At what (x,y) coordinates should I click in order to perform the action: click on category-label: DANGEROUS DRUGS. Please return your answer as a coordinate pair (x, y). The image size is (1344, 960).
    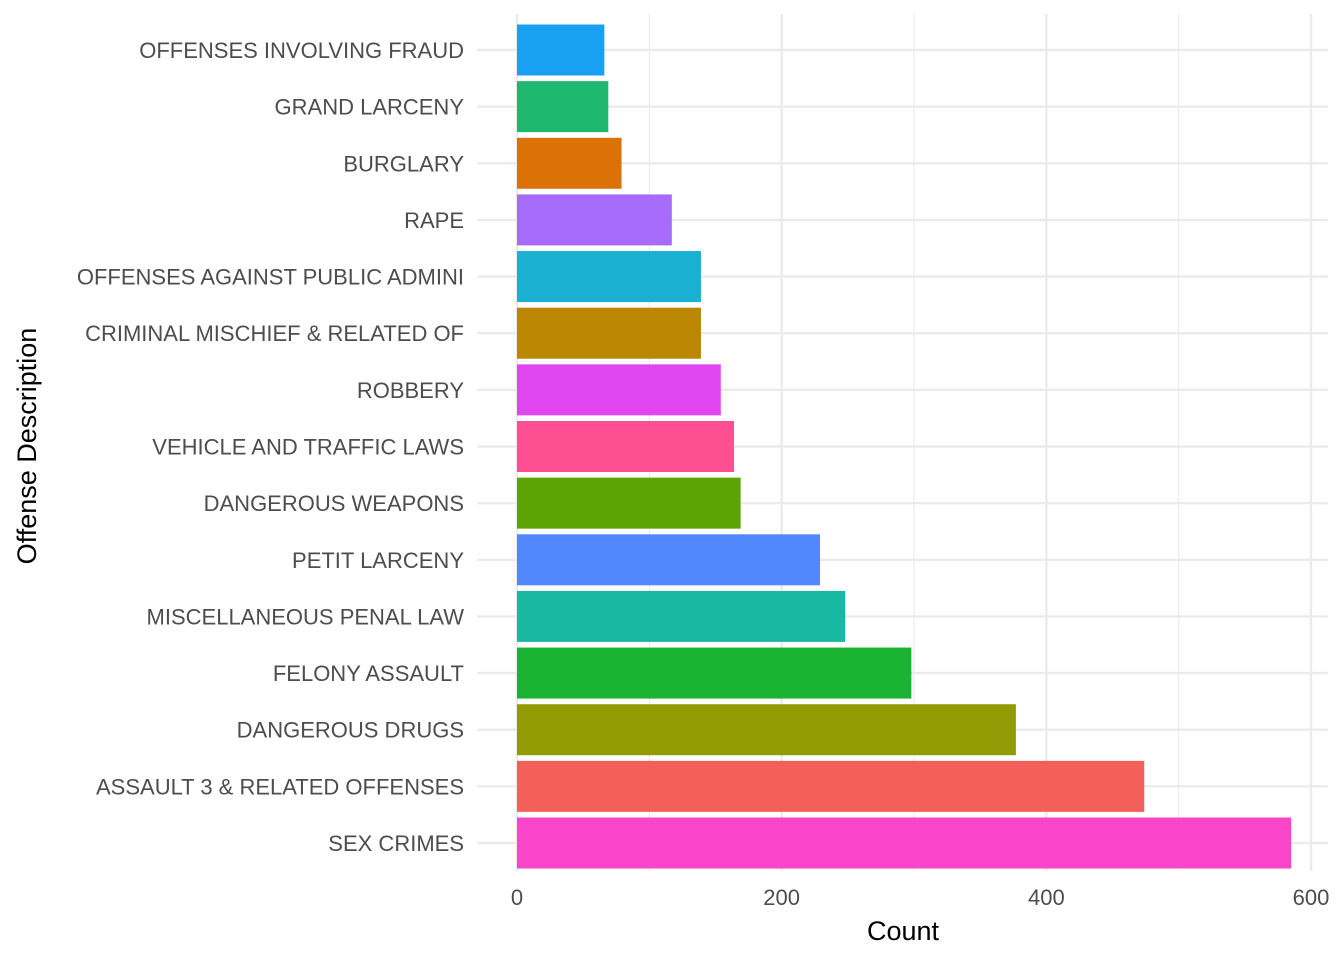
    Looking at the image, I should click on (350, 730).